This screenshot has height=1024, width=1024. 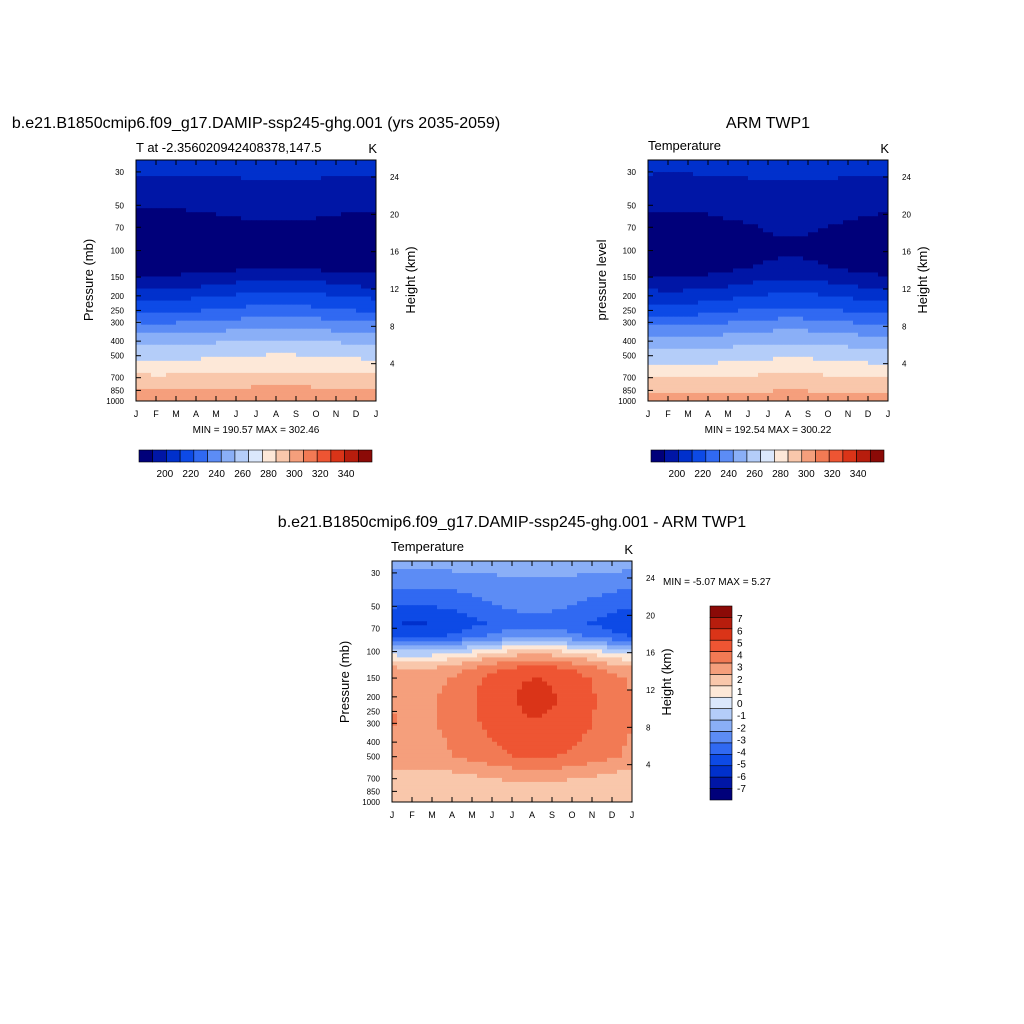 I want to click on colorbar-label: 200, so click(x=165, y=474).